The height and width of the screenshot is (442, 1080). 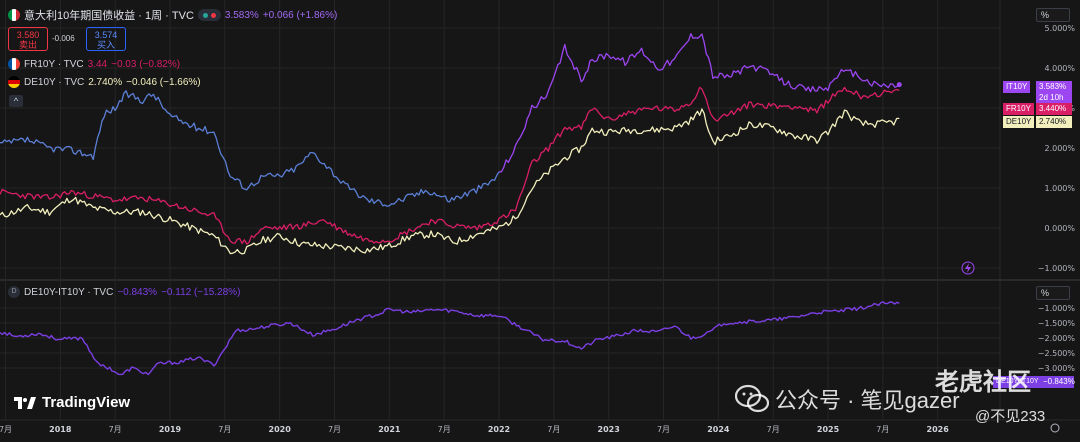 I want to click on de-series-value: 2.740%, so click(x=105, y=82).